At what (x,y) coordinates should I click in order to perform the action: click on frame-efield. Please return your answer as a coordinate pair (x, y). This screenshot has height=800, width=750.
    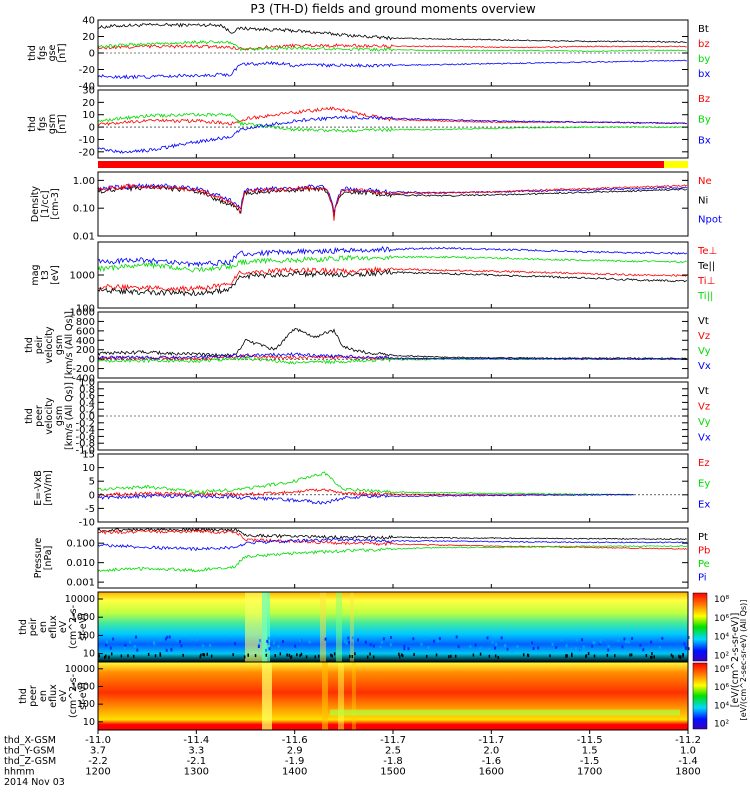
    Looking at the image, I should click on (393, 488).